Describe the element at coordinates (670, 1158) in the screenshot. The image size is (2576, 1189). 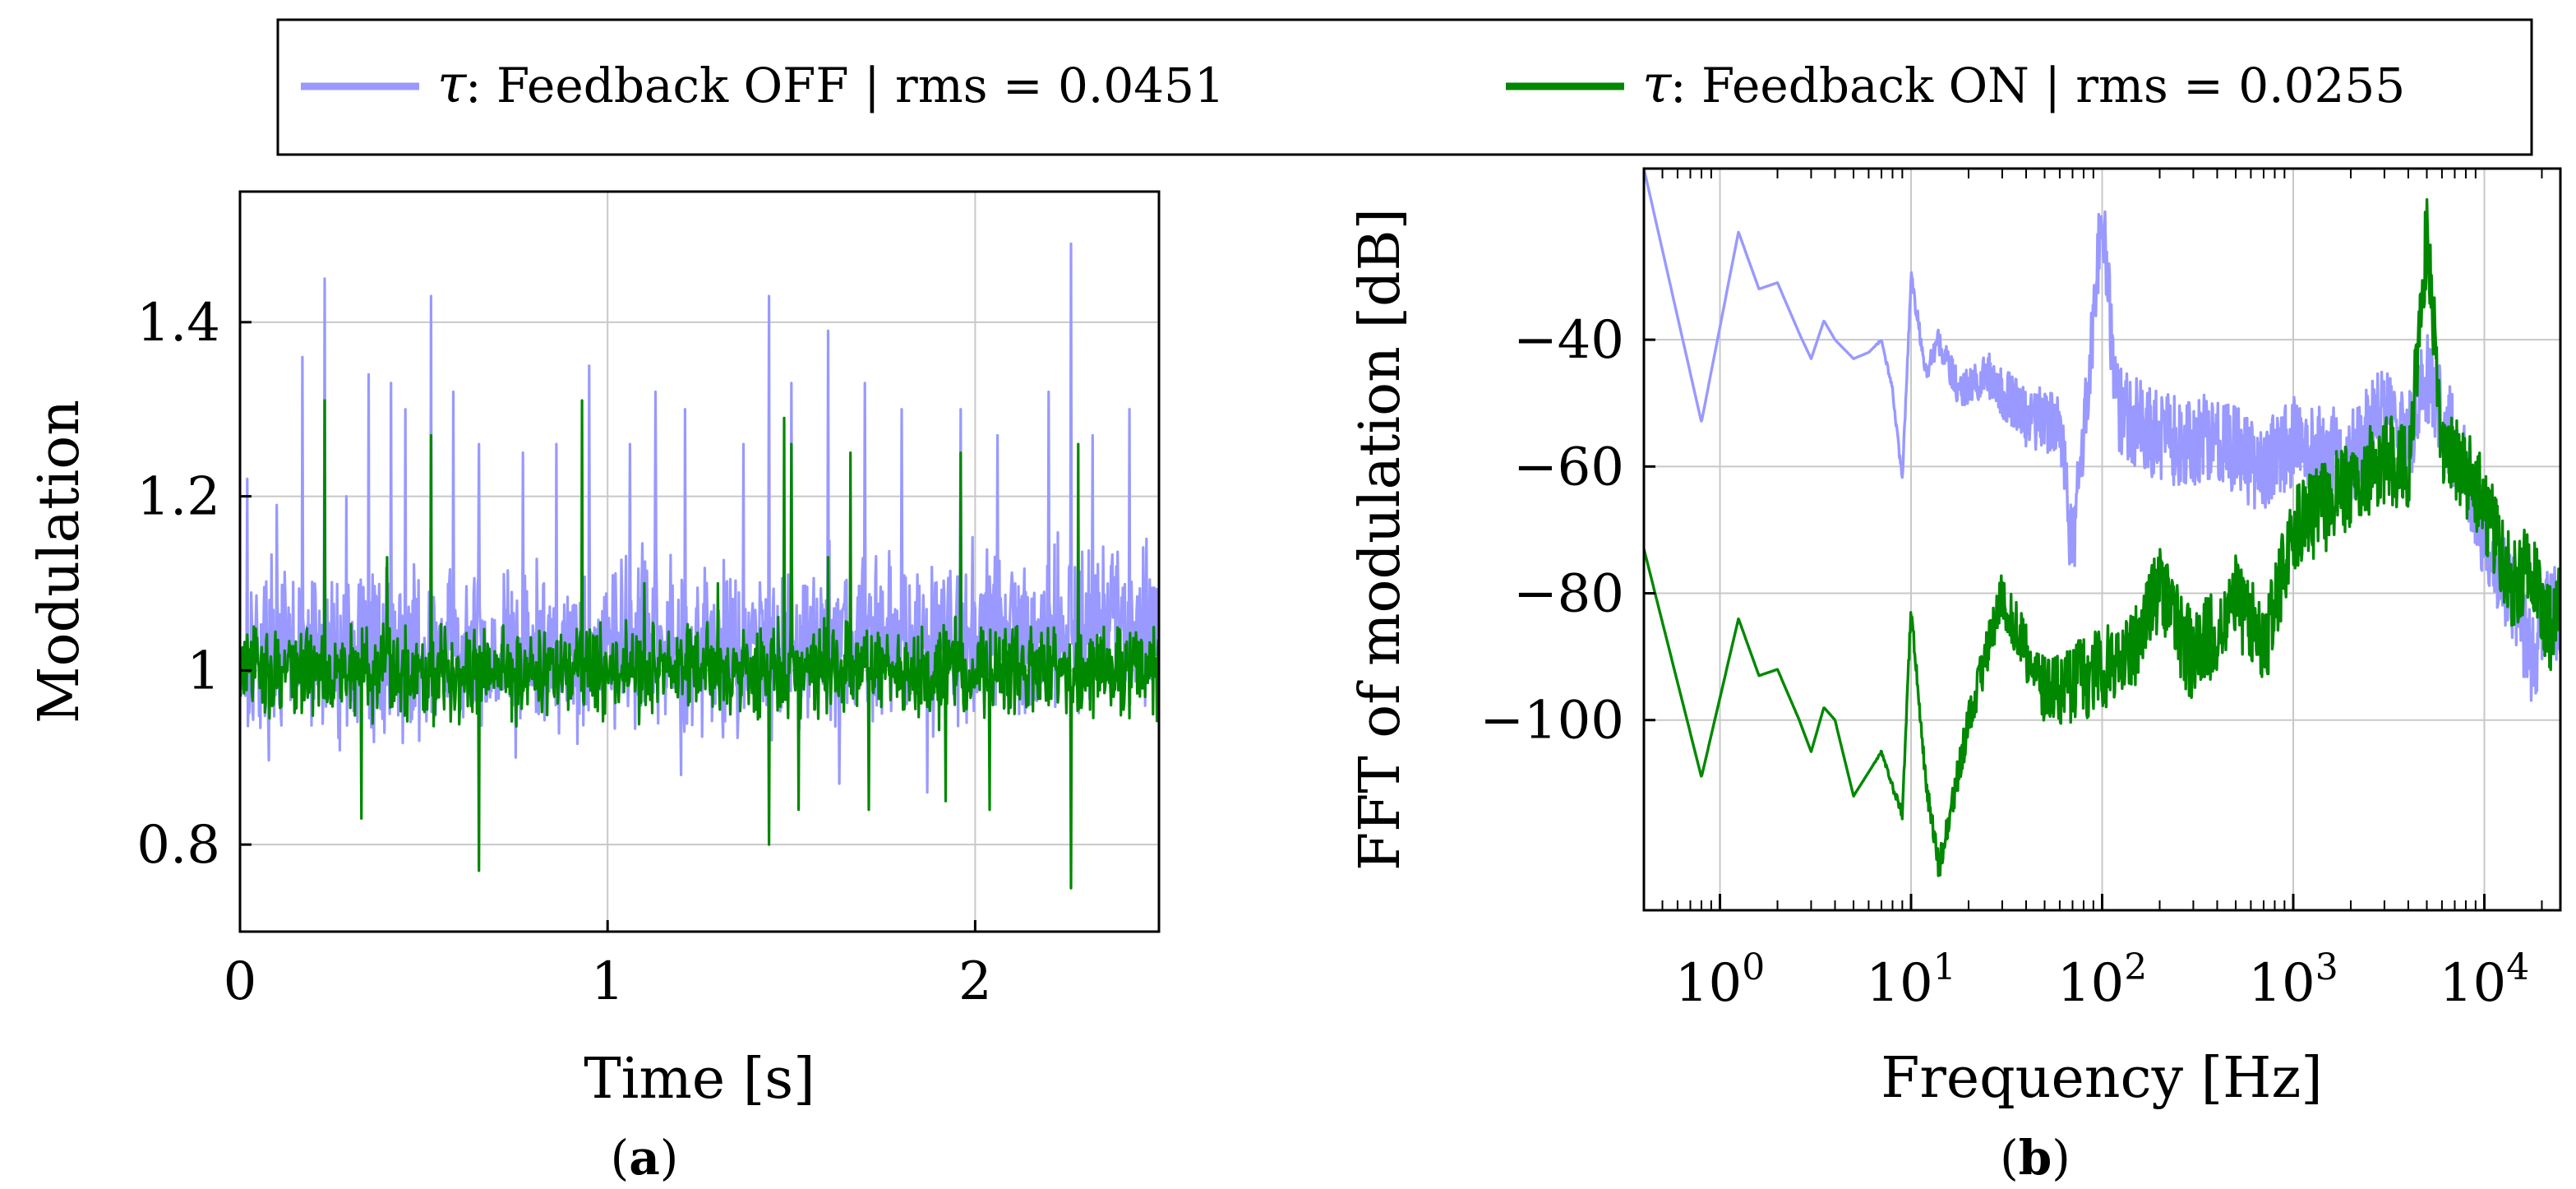
I see `caption-a-close: )` at that location.